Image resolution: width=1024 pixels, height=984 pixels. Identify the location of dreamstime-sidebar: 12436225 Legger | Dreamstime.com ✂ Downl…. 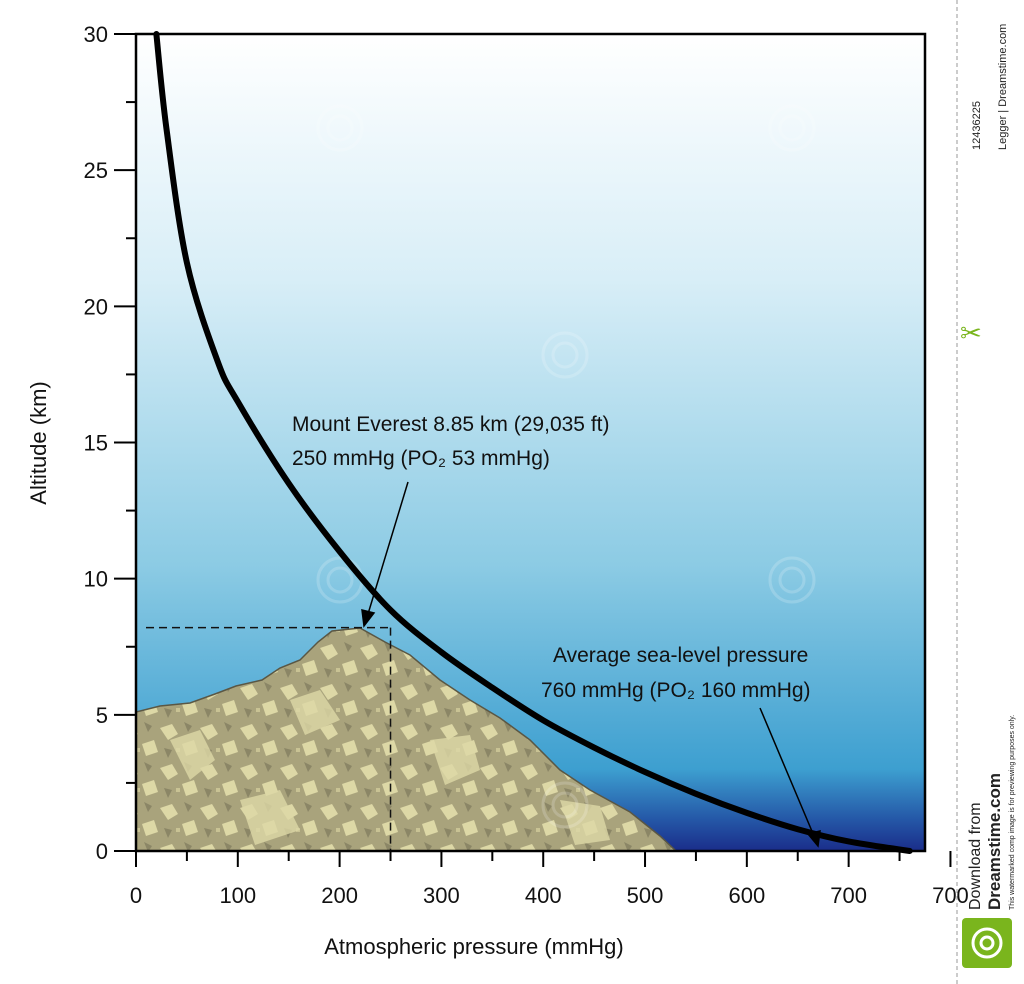
(986, 492).